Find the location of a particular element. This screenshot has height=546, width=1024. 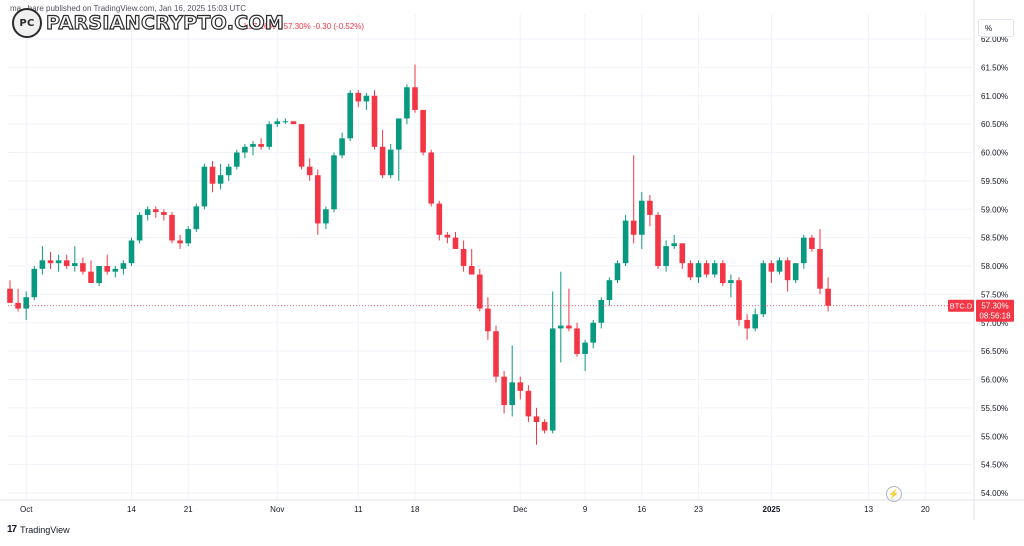

last-price-label: 57.30% is located at coordinates (994, 306).